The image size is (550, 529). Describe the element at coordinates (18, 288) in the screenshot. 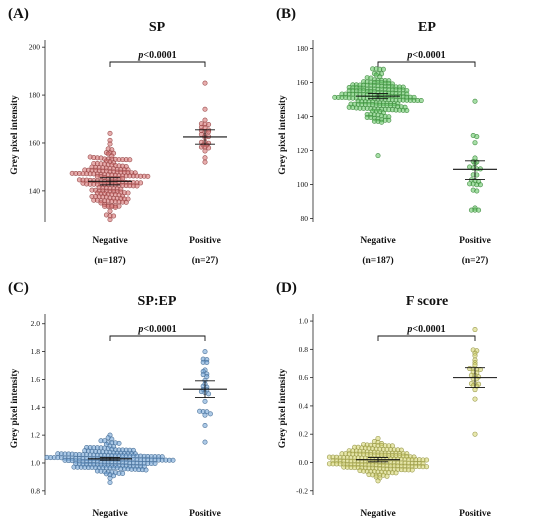

I see `panel-letter: (C)` at that location.